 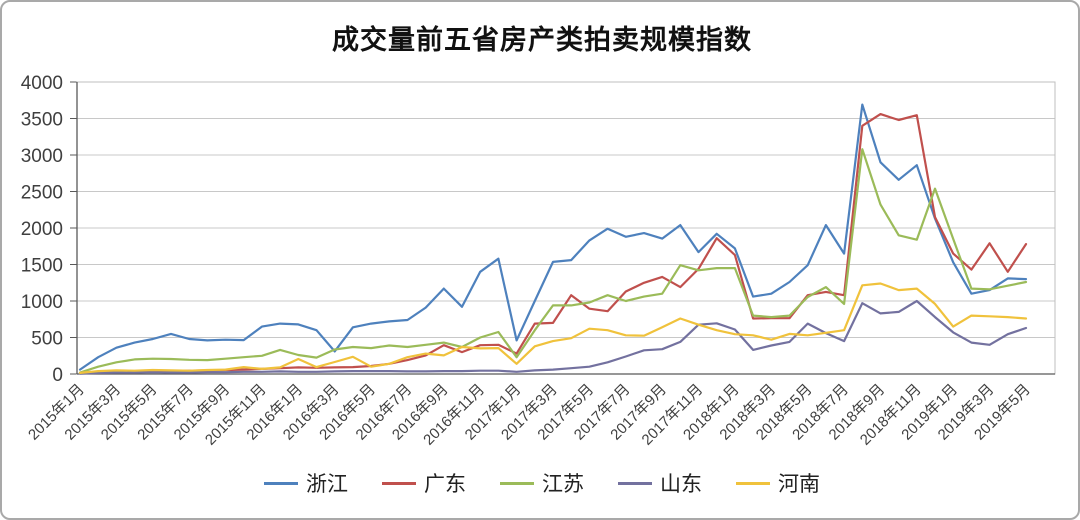 I want to click on y-axis-tick-label: 1500, so click(x=42, y=266).